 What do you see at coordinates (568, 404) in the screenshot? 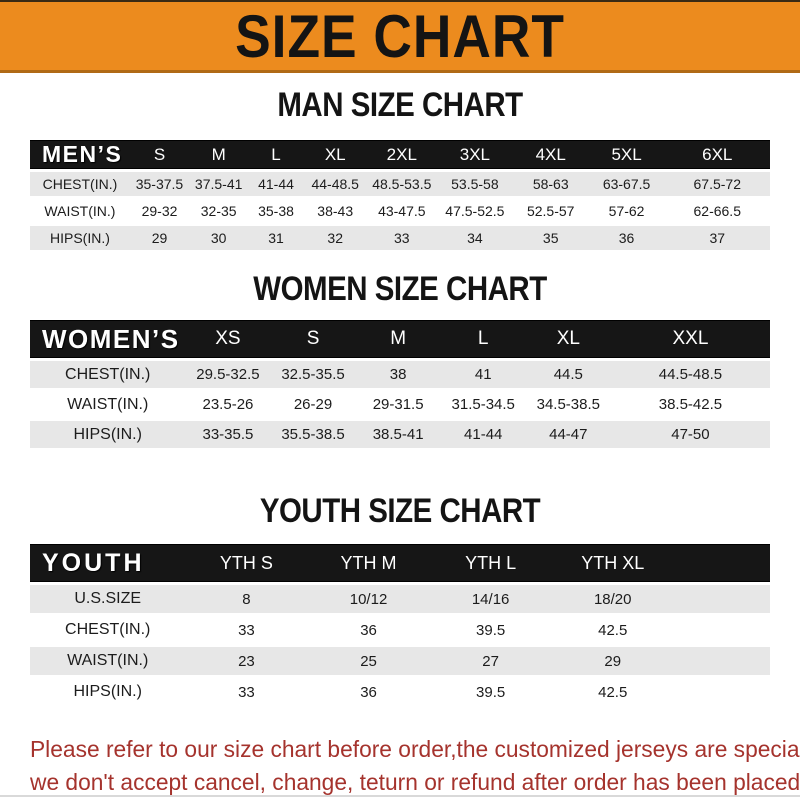
I see `value-cell: 34.5-38.5` at bounding box center [568, 404].